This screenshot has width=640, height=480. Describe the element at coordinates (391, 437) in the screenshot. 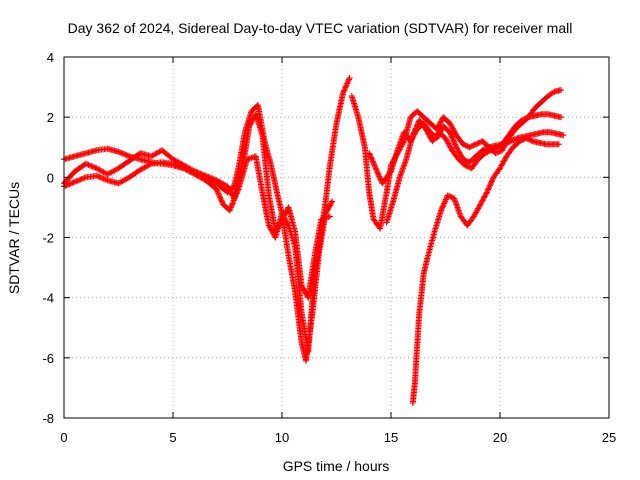

I see `x-tick-label: 15` at that location.